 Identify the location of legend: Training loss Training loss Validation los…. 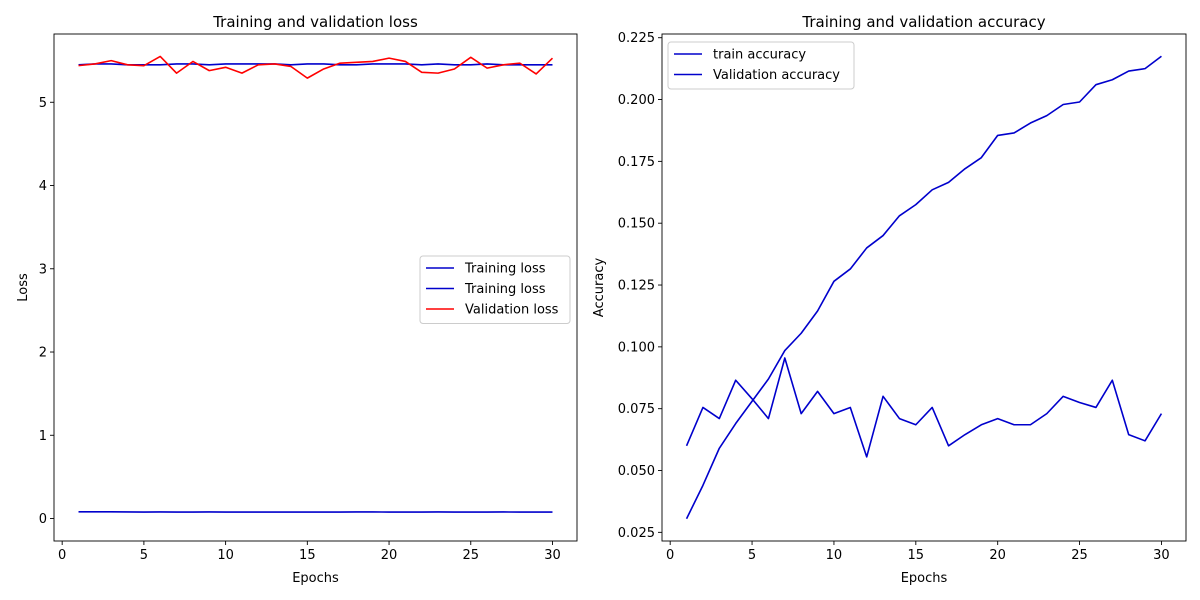
(495, 289).